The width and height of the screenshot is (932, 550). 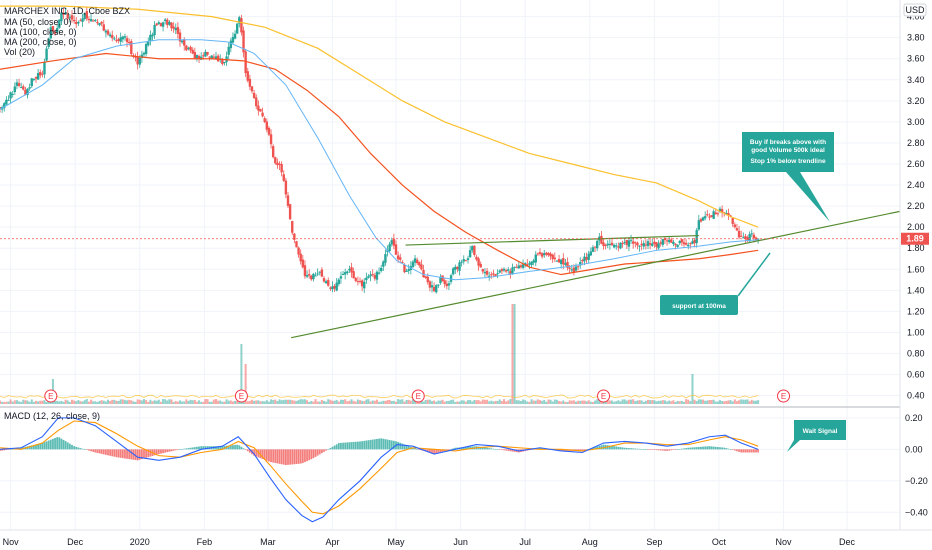 I want to click on support-note-callout: support at 100ma, so click(x=715, y=283).